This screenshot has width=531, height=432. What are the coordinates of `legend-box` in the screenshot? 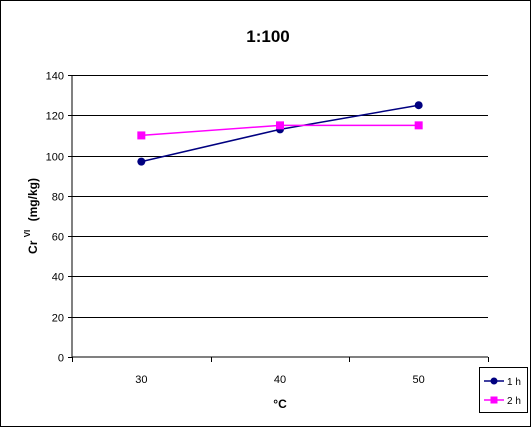 It's located at (503, 390).